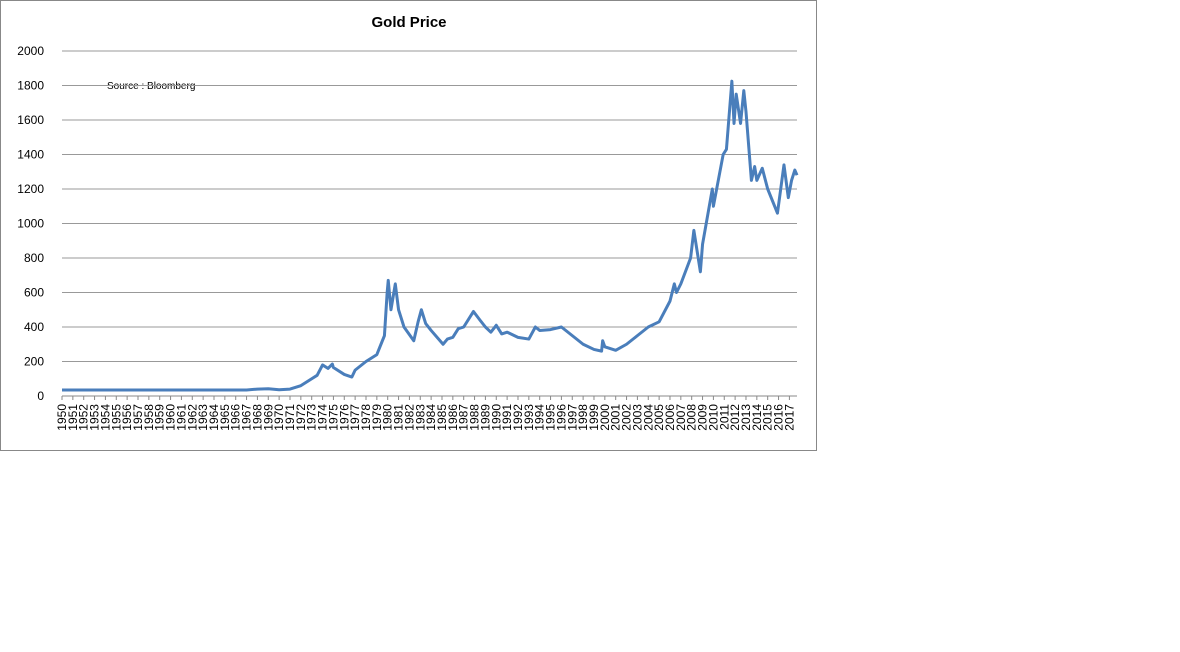 The width and height of the screenshot is (1180, 652). Describe the element at coordinates (757, 417) in the screenshot. I see `x-tick-label: 2014` at that location.